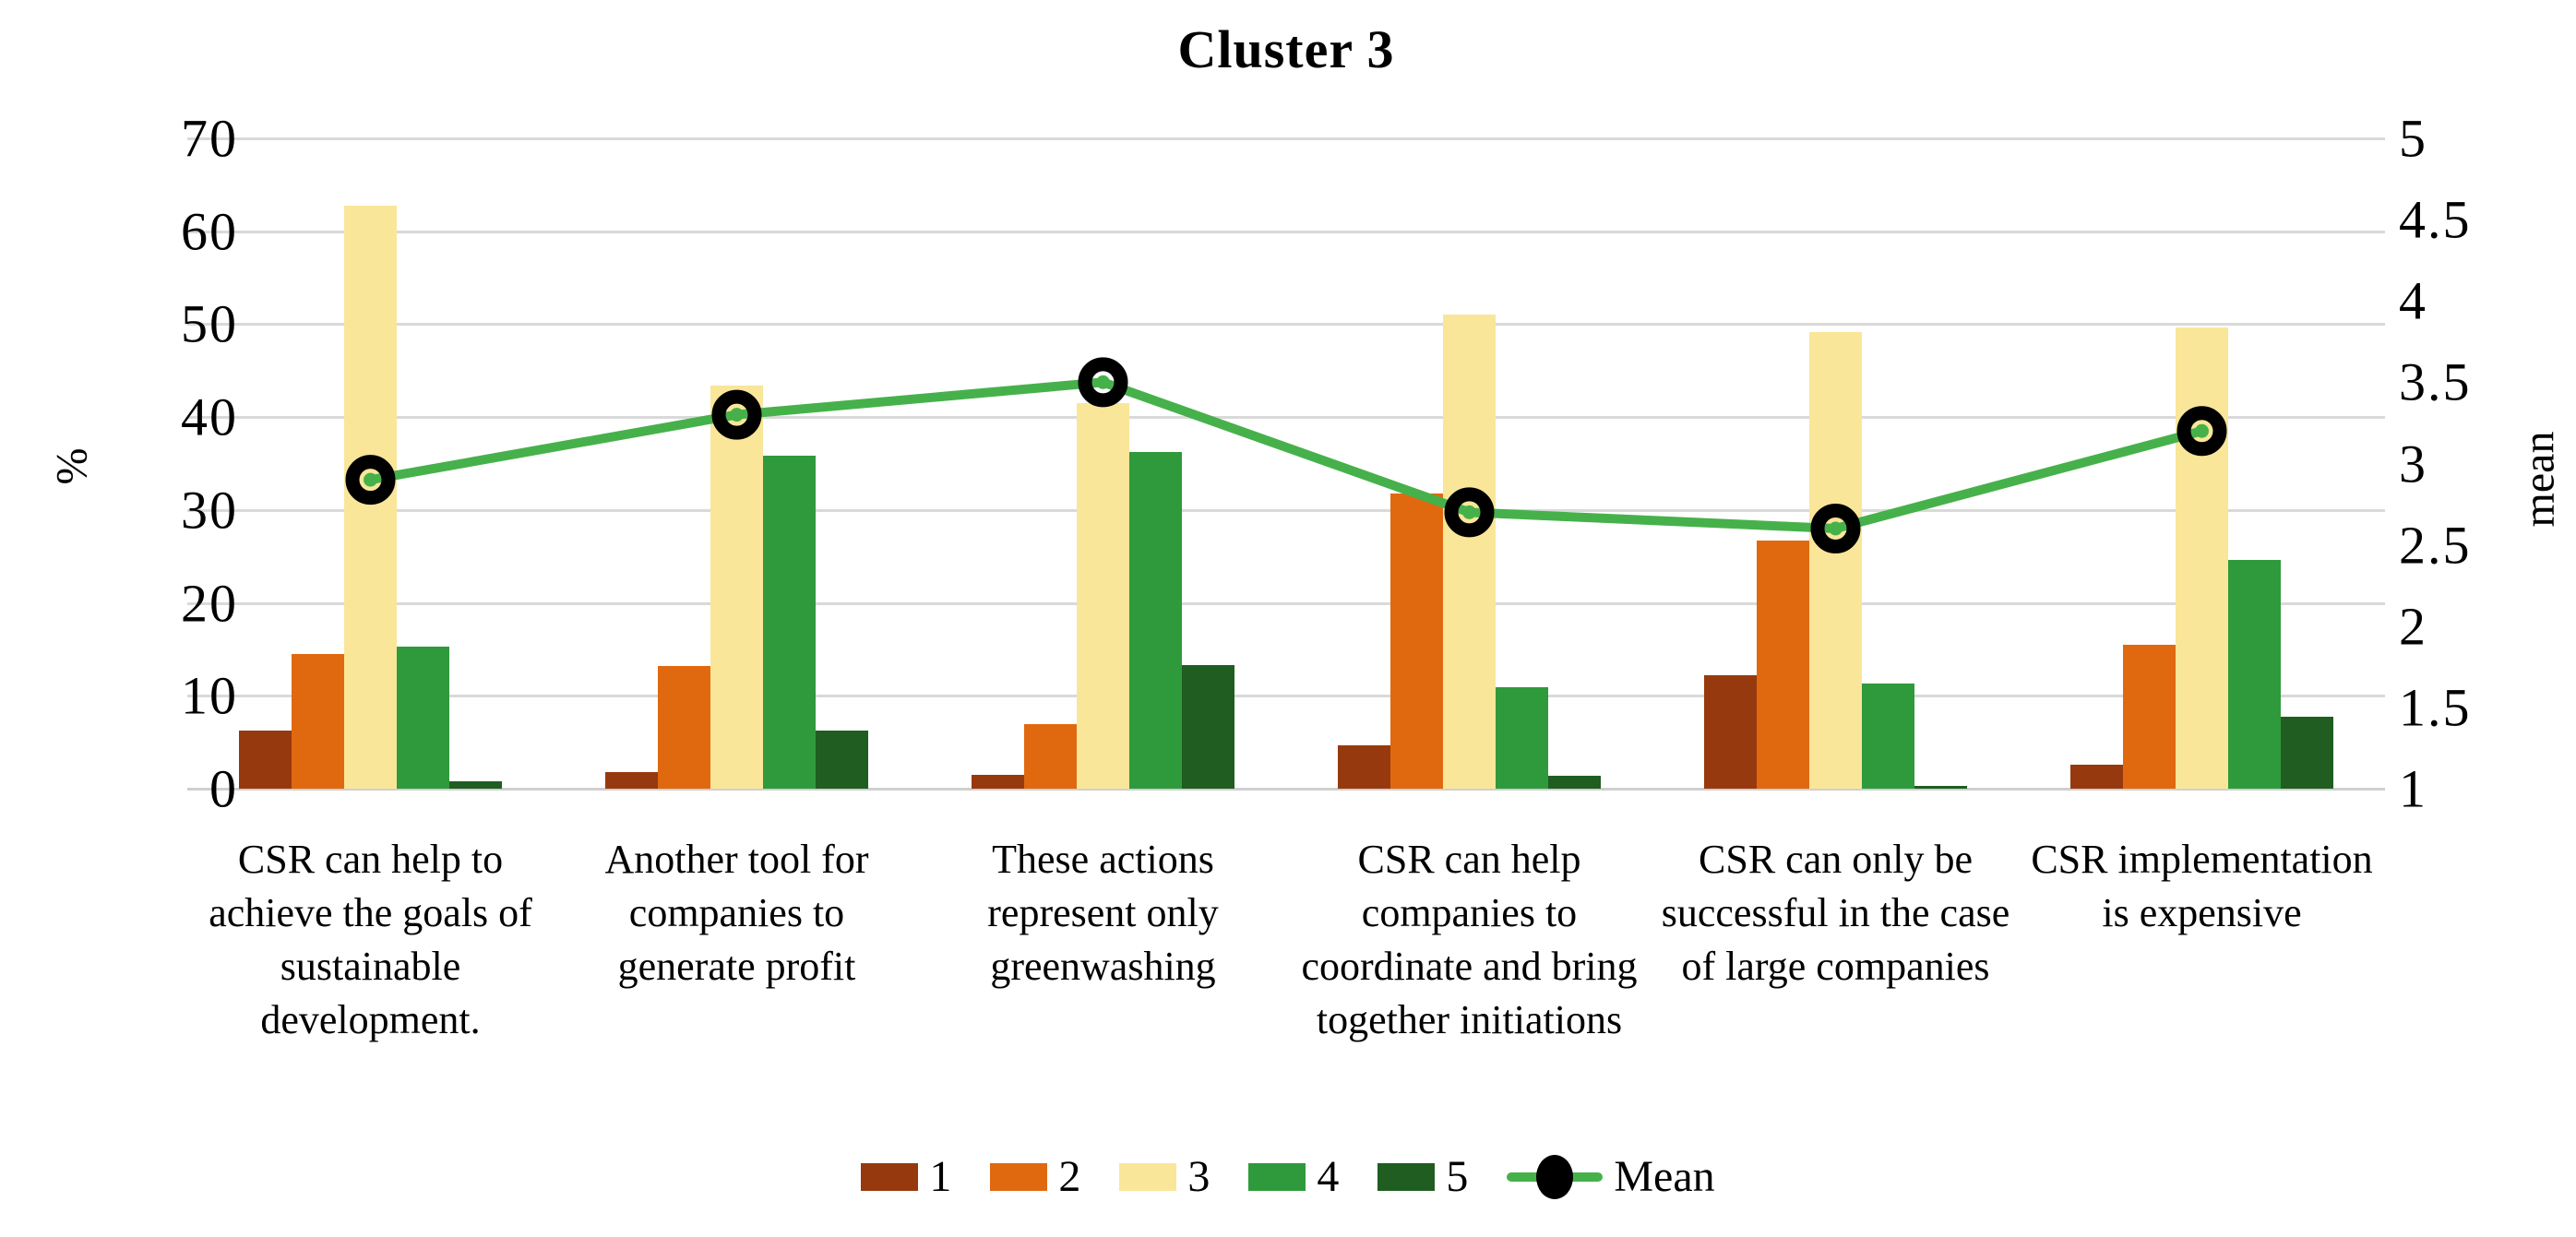 Image resolution: width=2576 pixels, height=1237 pixels. Describe the element at coordinates (209, 417) in the screenshot. I see `left-axis-tick-label: 40` at that location.